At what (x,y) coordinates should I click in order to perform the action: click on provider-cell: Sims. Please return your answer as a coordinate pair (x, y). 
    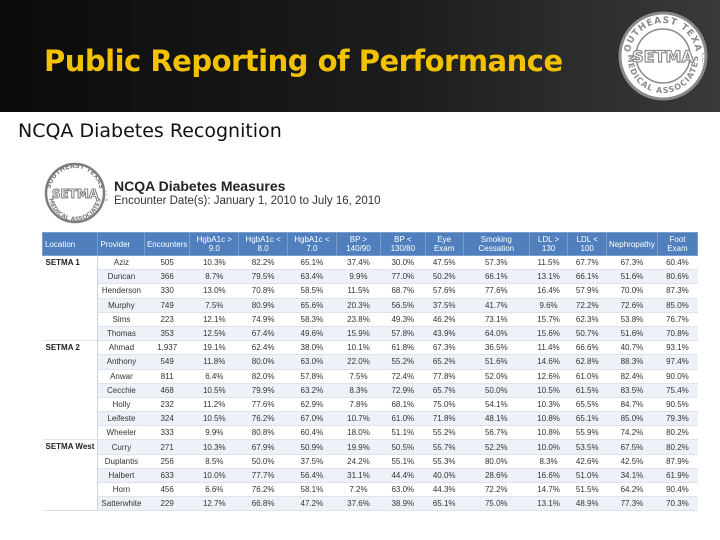
    Looking at the image, I should click on (121, 319).